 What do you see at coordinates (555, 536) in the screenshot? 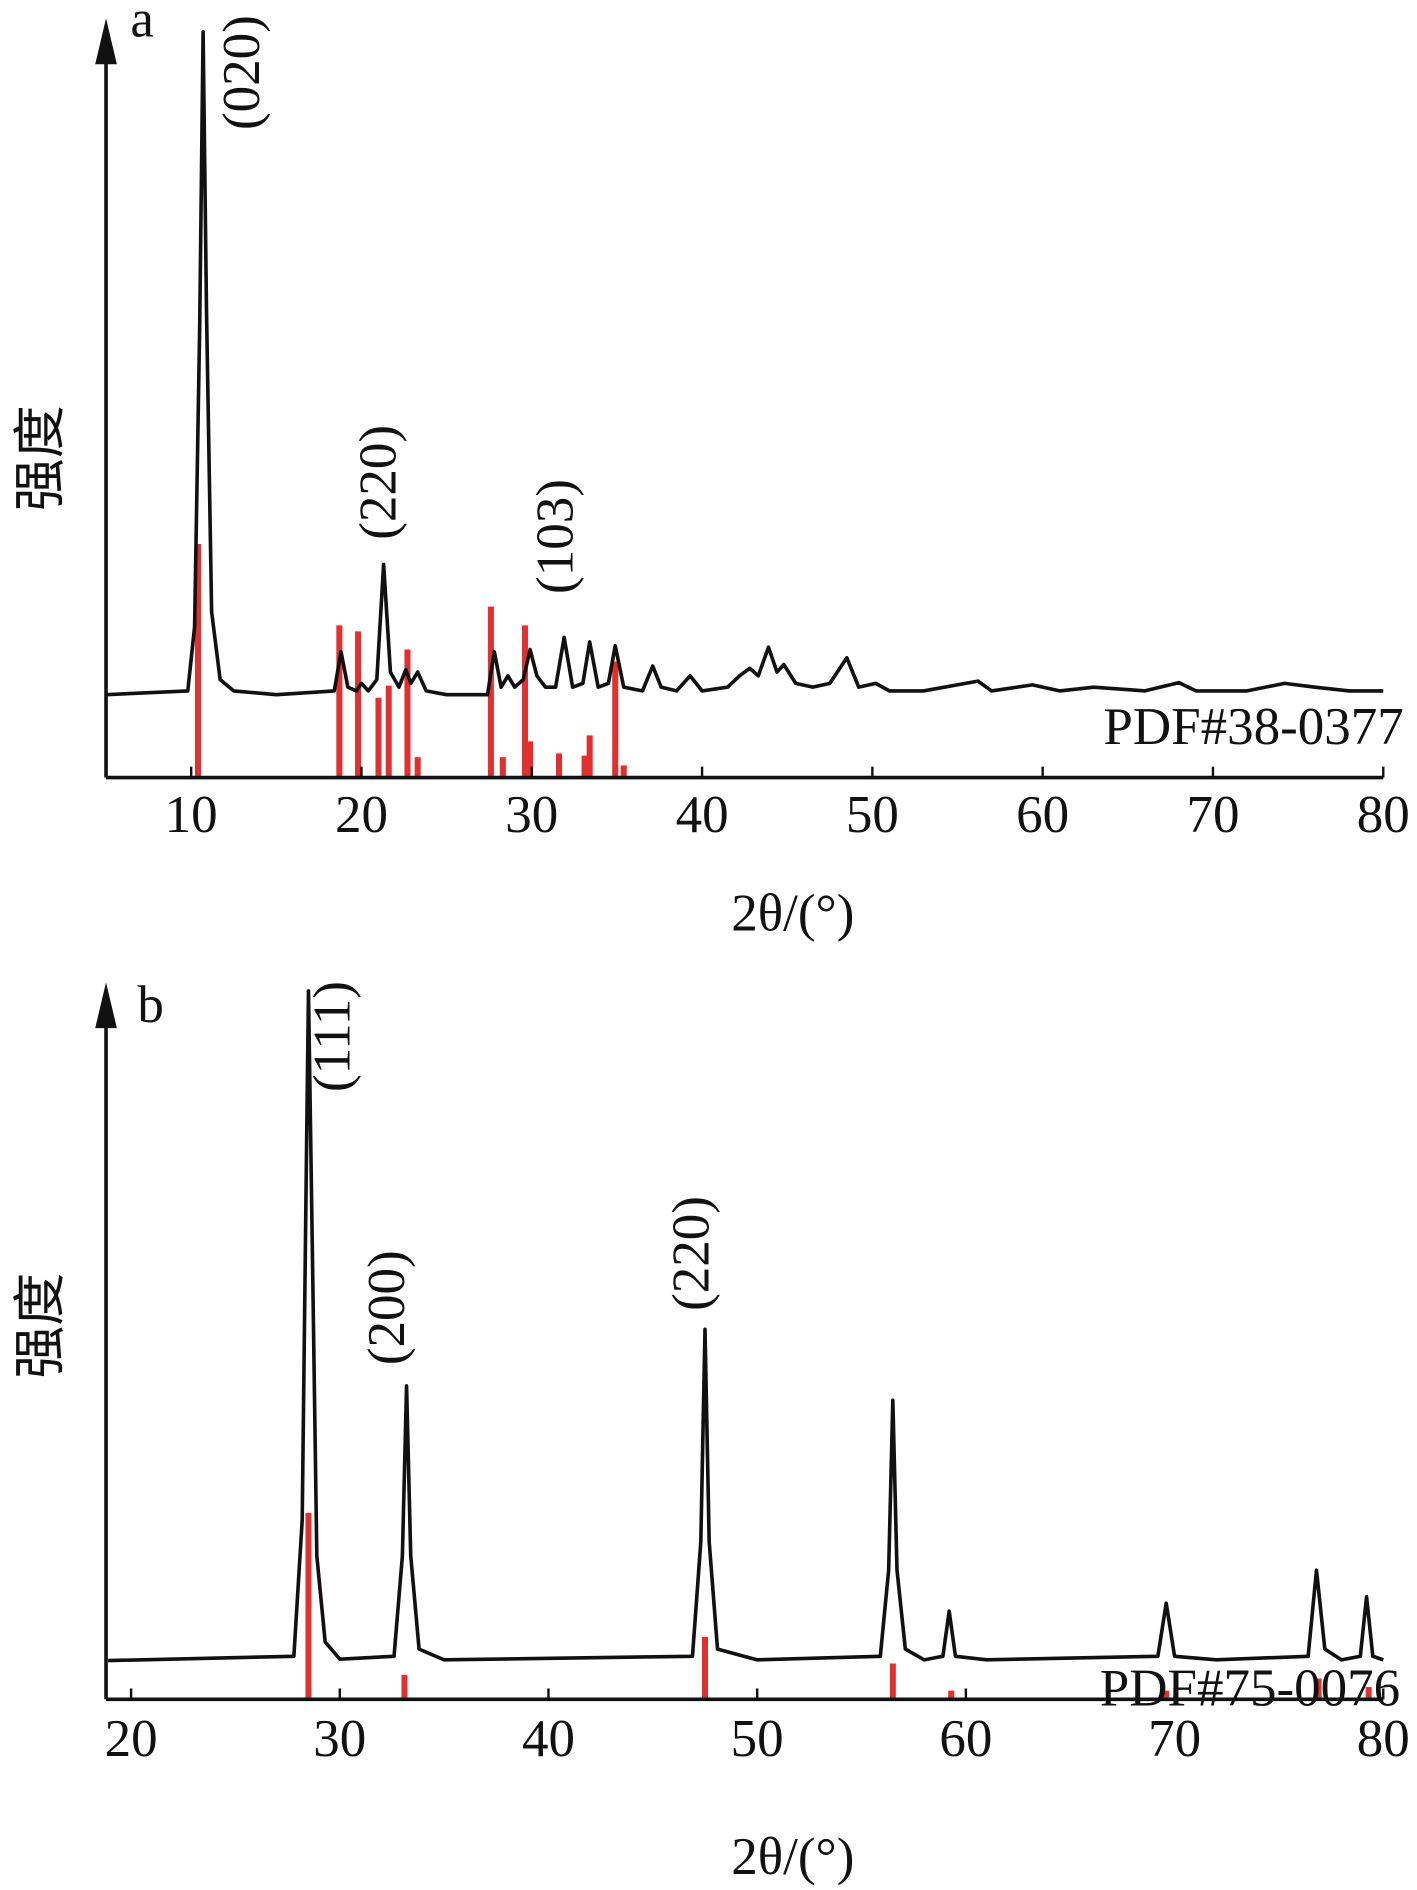
I see `peak-annotation: (103)` at bounding box center [555, 536].